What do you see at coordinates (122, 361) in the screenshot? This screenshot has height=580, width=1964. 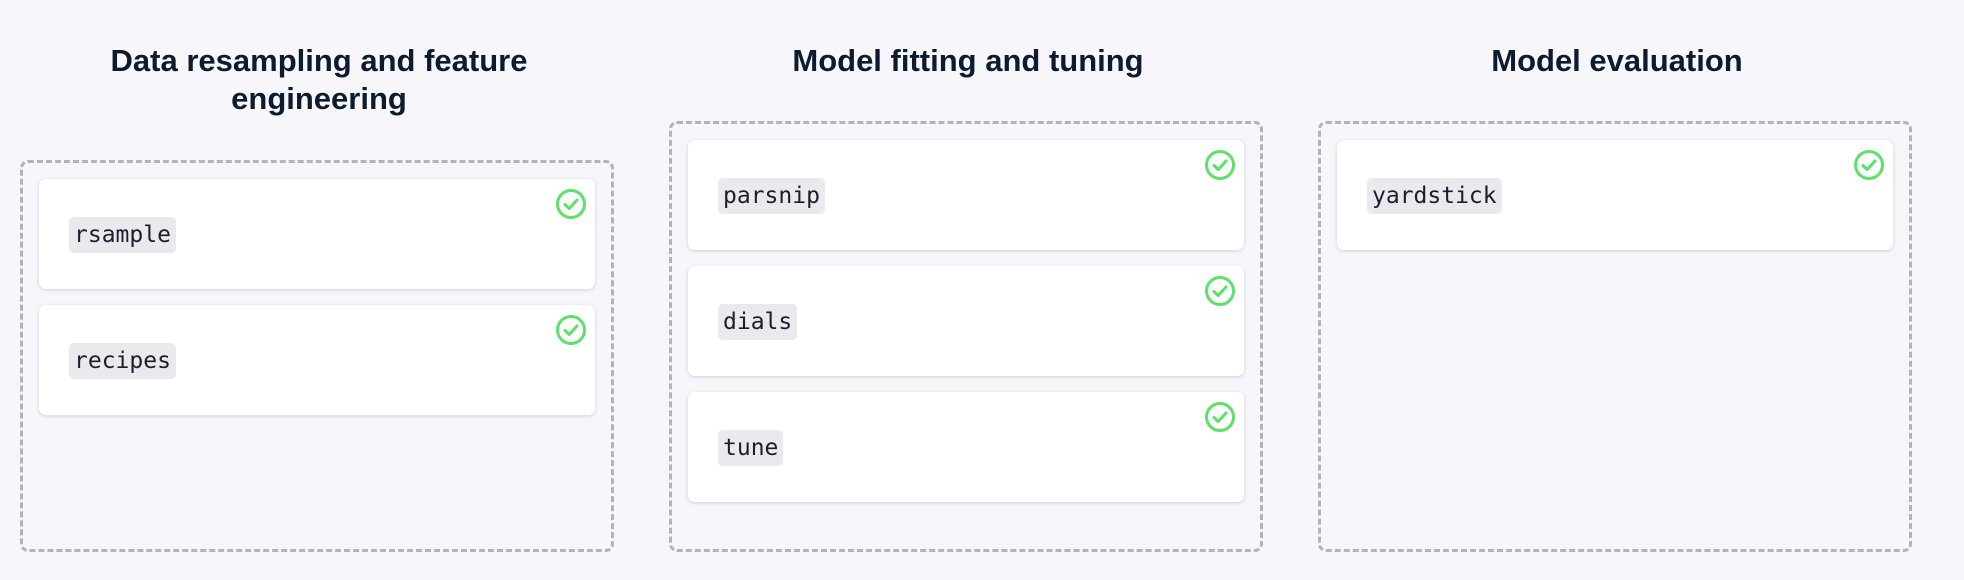 I see `card-label: recipes` at bounding box center [122, 361].